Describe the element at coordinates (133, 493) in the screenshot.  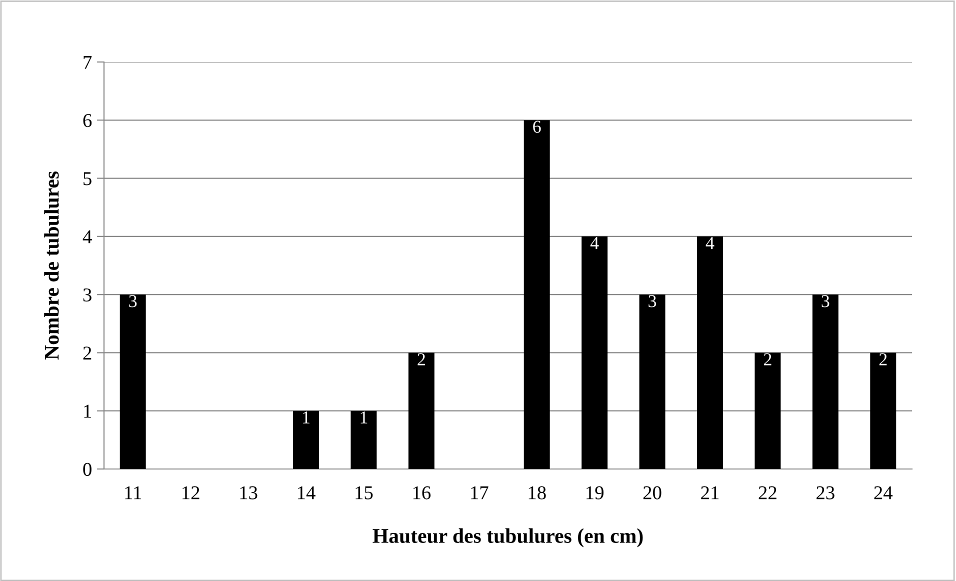
I see `x-tick-label: 11` at that location.